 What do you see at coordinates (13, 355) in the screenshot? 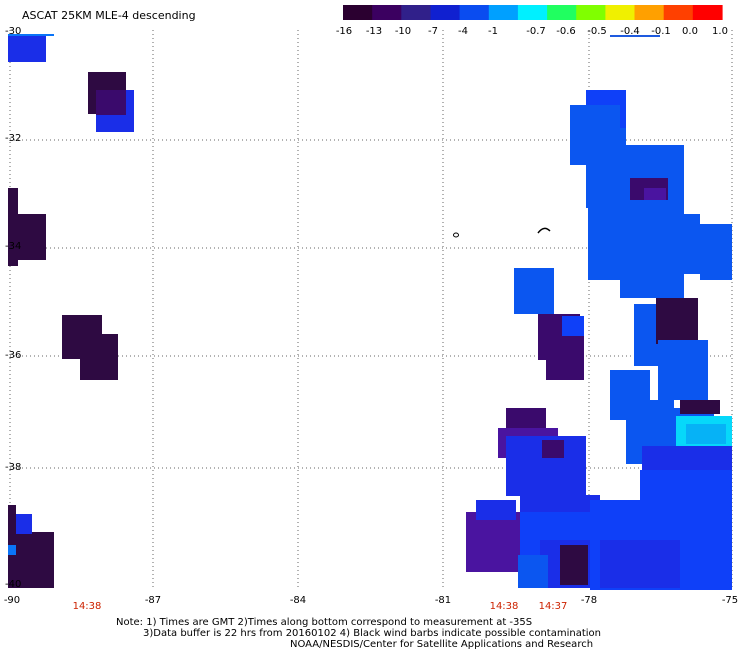
I see `lat-label-36: -36` at bounding box center [13, 355].